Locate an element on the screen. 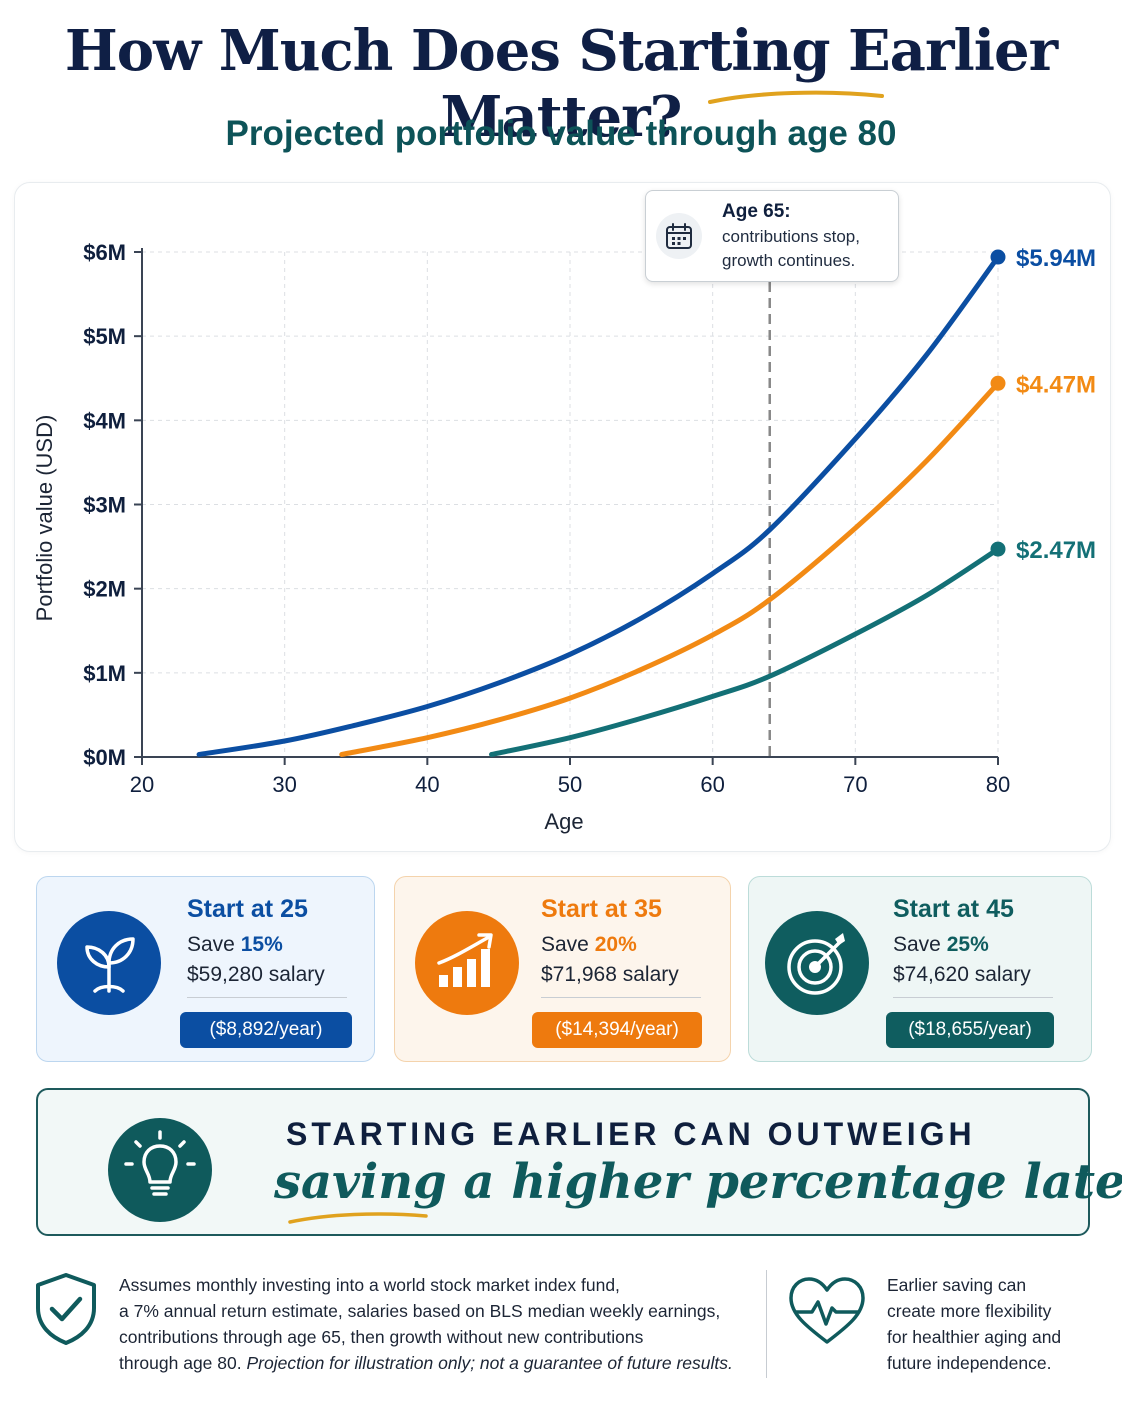 The width and height of the screenshot is (1122, 1402). heart-pulse-icon is located at coordinates (827, 1310).